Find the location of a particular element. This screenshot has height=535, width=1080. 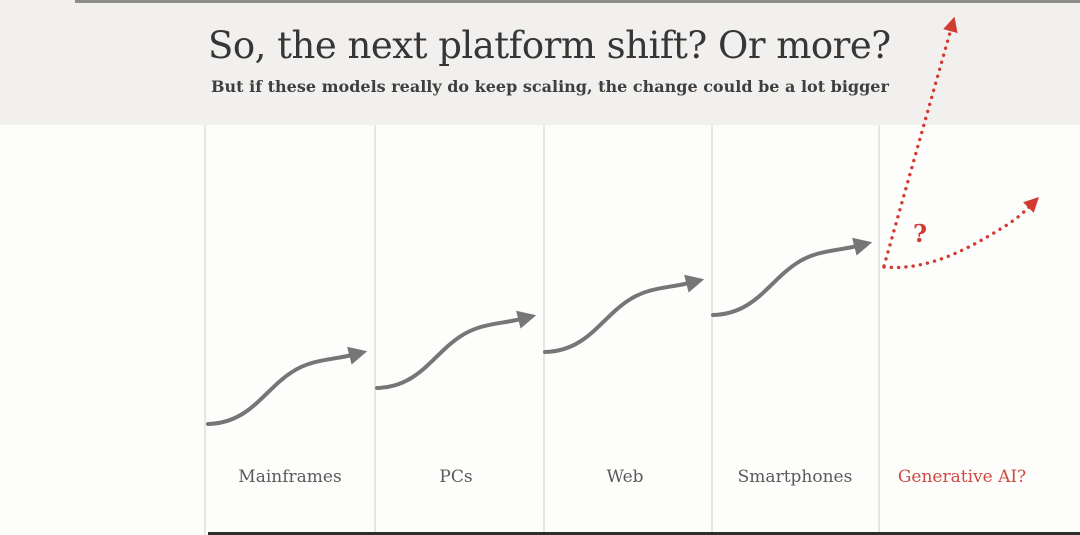

generative-ai-steep-arrow is located at coordinates (920, 142).